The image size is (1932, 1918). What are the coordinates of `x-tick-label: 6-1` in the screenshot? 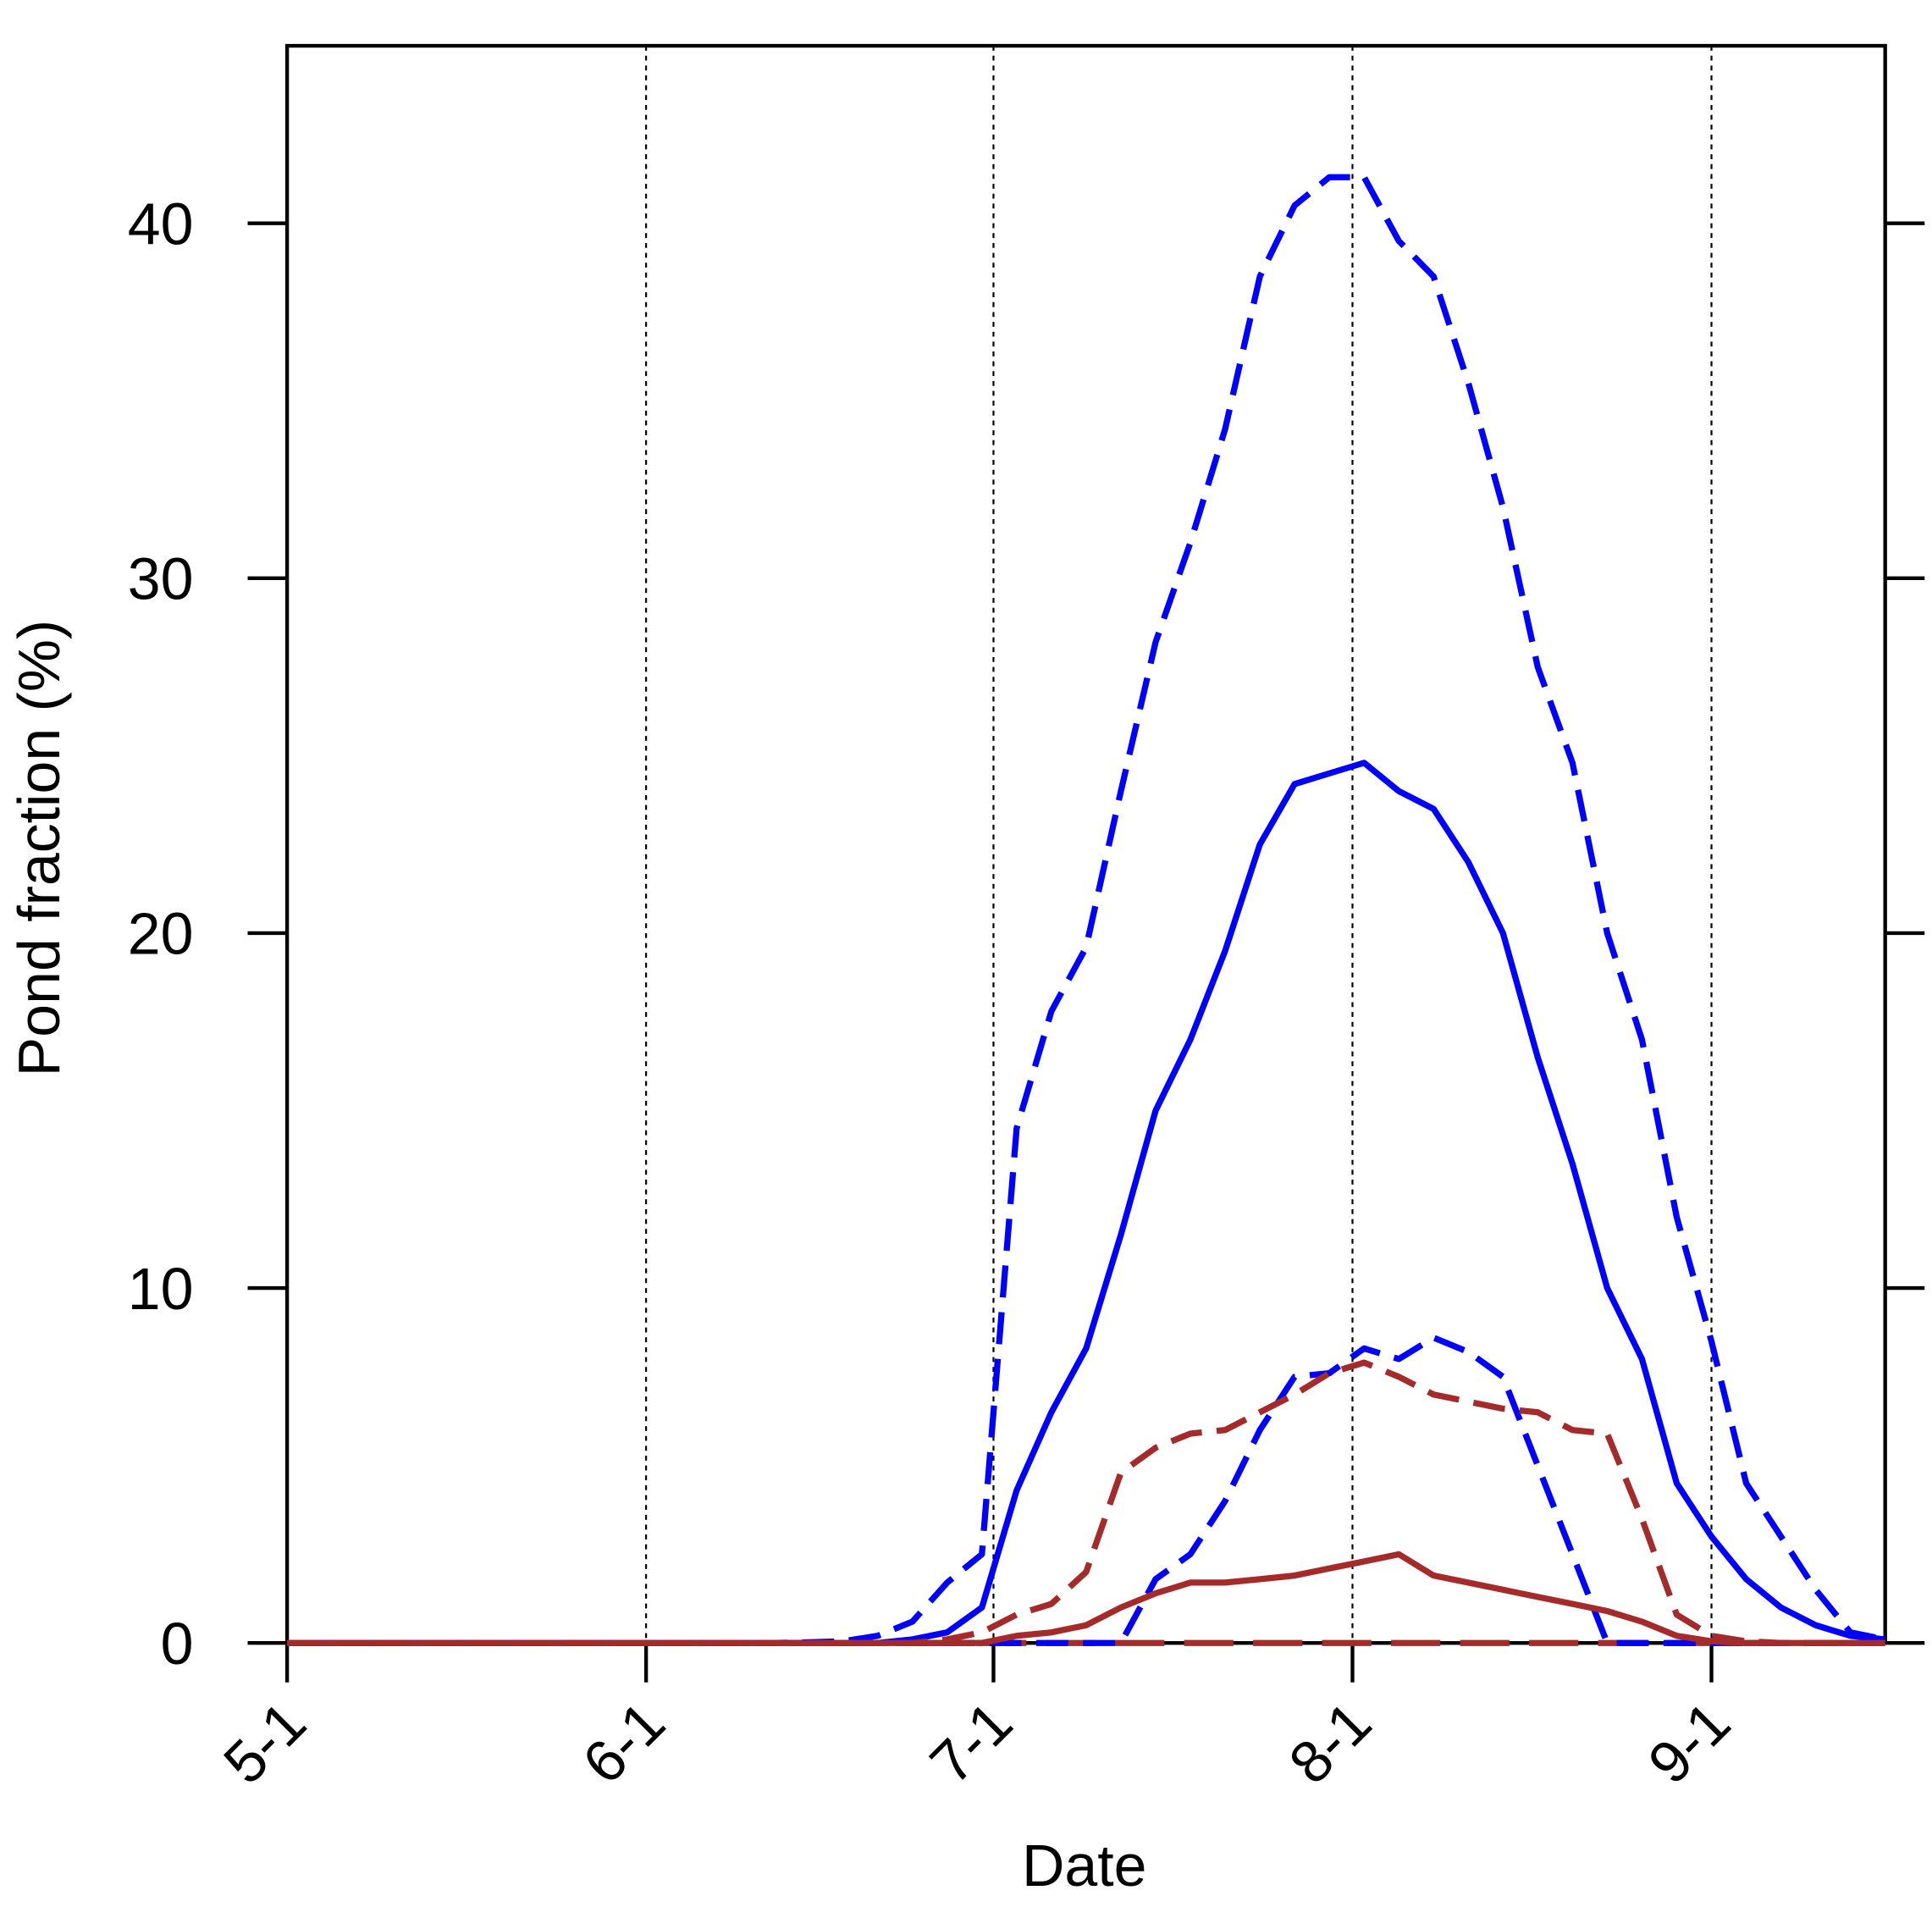 It's located at (623, 1743).